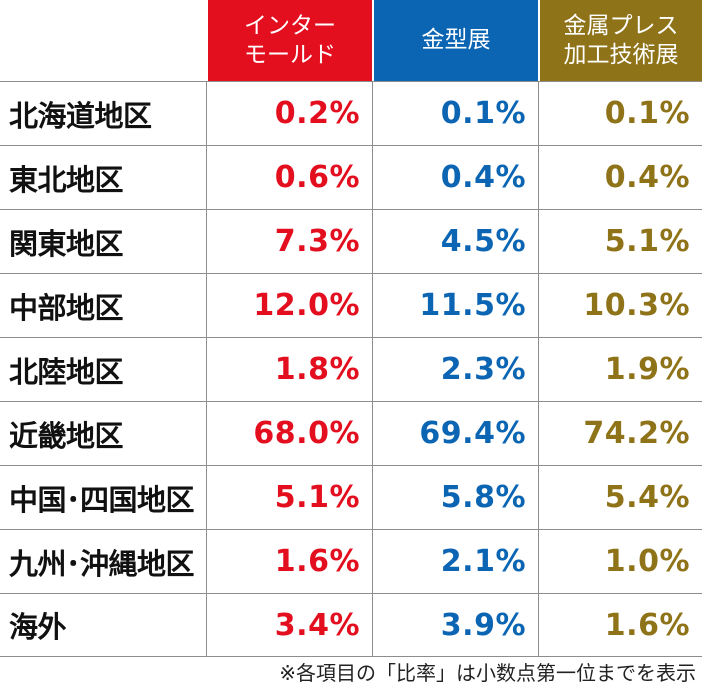 This screenshot has height=690, width=702. I want to click on value-kanagata: 11.5%, so click(455, 305).